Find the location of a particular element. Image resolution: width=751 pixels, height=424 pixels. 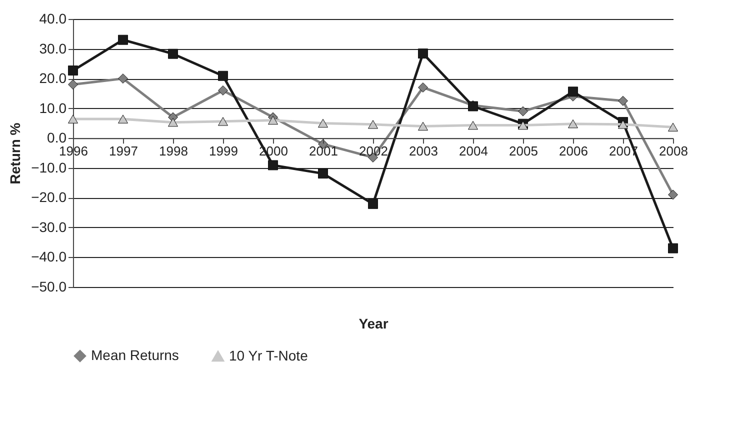

x-tick-label: 2004 is located at coordinates (473, 151).